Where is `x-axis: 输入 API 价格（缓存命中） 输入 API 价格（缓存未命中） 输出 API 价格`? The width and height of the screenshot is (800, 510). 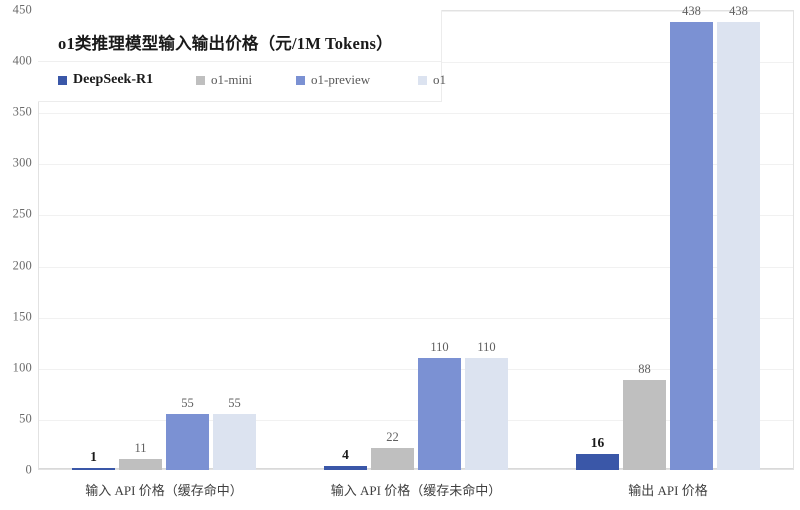
x-axis: 输入 API 价格（缓存命中） 输入 API 价格（缓存未命中） 输出 API 价格 is located at coordinates (416, 491).